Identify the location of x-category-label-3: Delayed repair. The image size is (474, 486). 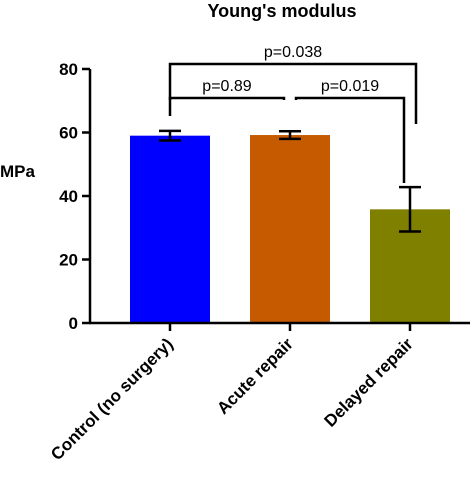
(369, 382).